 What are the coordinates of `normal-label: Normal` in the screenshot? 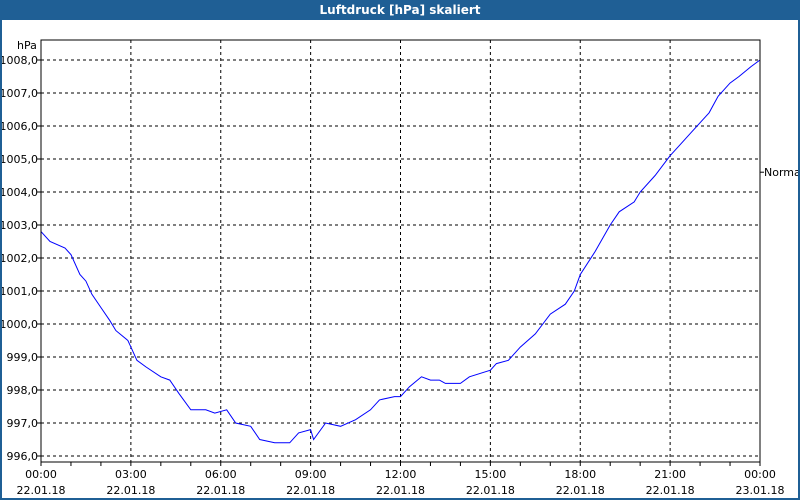 It's located at (781, 172).